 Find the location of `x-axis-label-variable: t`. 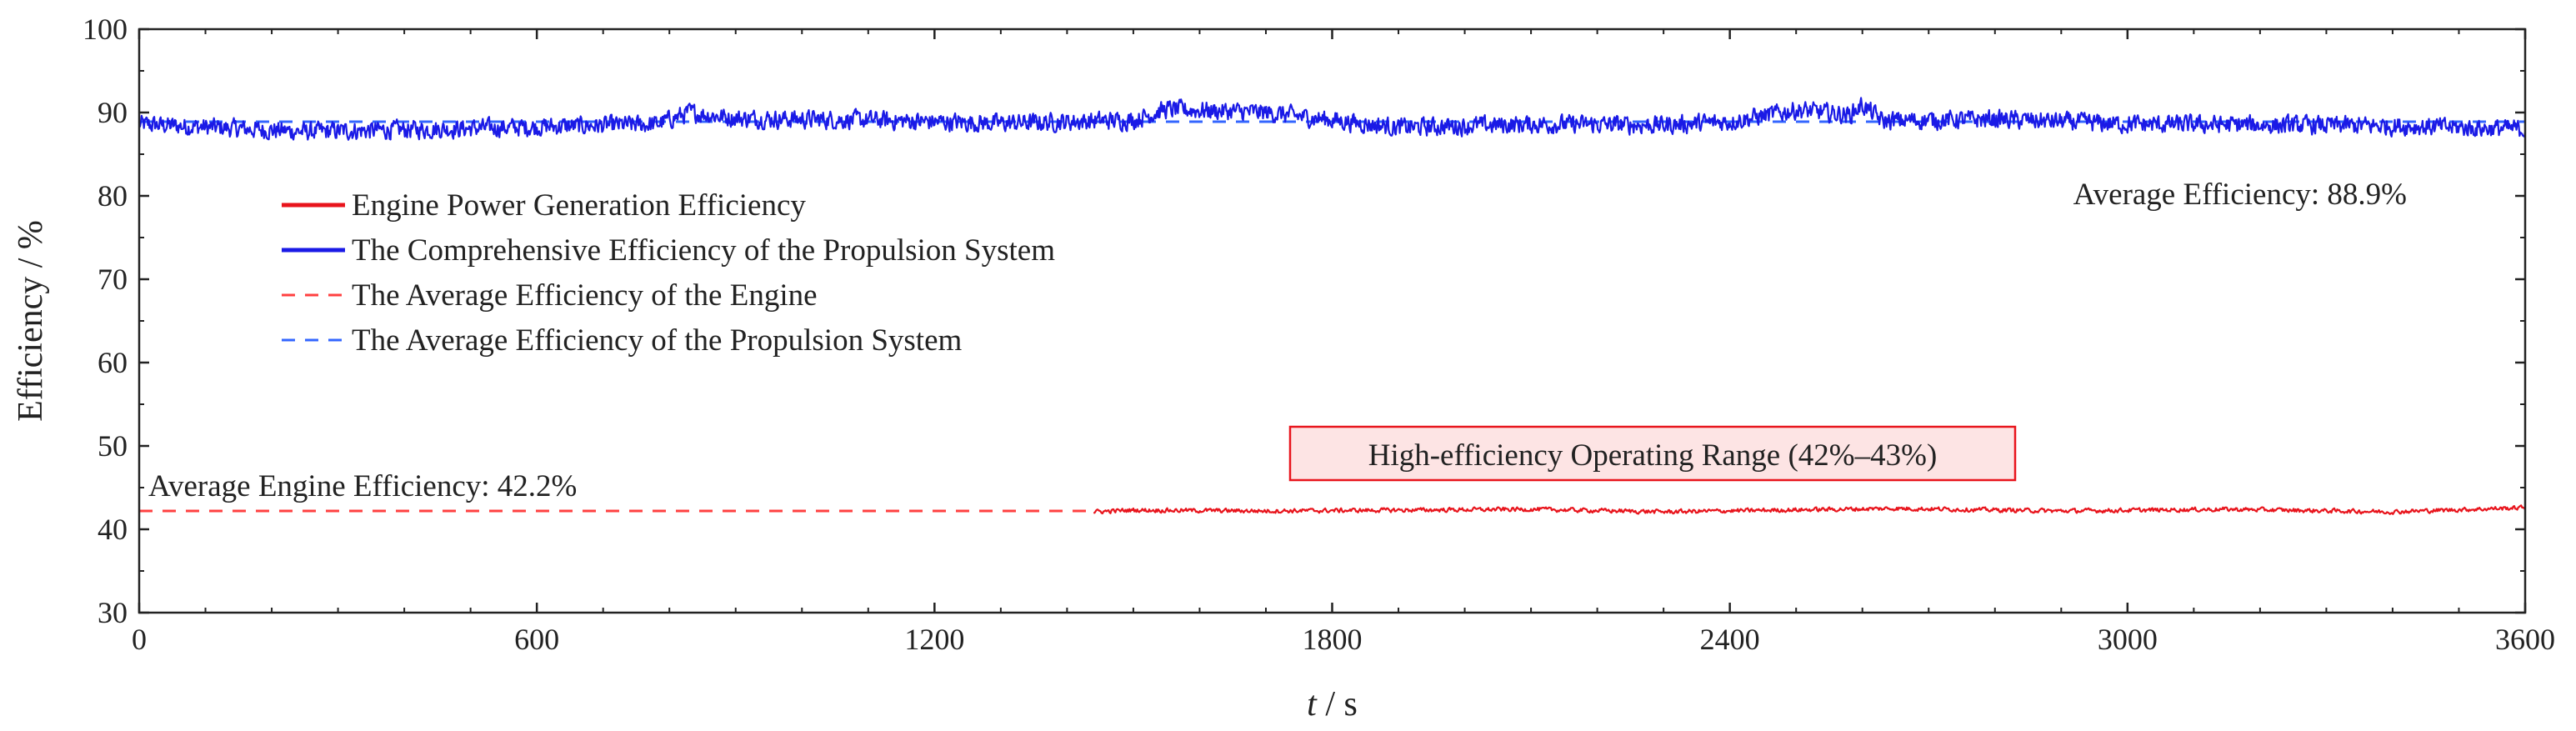

x-axis-label-variable: t is located at coordinates (1313, 704).